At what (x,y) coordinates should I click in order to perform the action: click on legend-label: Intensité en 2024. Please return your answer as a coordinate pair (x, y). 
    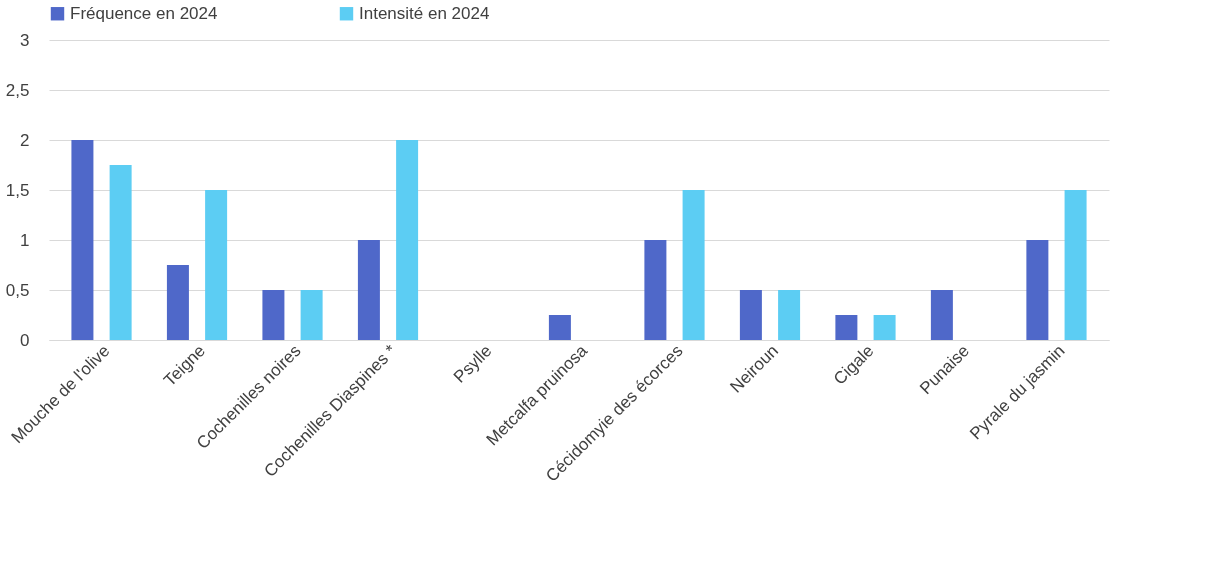
    Looking at the image, I should click on (424, 13).